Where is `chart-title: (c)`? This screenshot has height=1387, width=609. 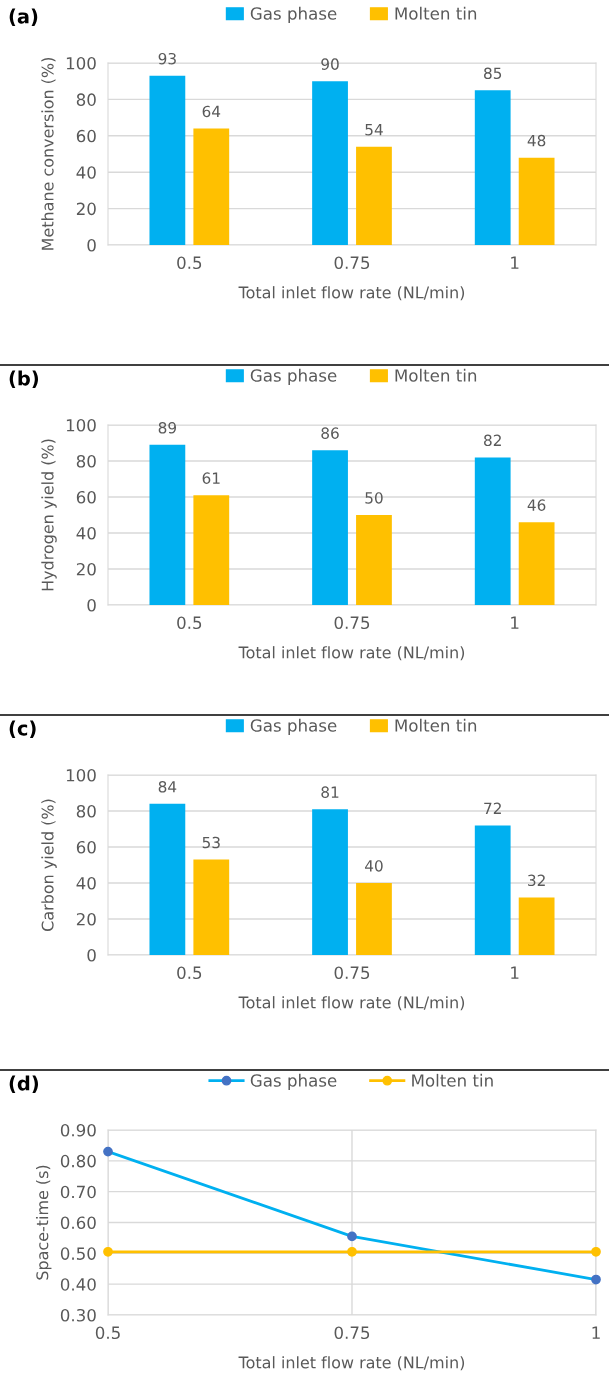
chart-title: (c) is located at coordinates (22, 729).